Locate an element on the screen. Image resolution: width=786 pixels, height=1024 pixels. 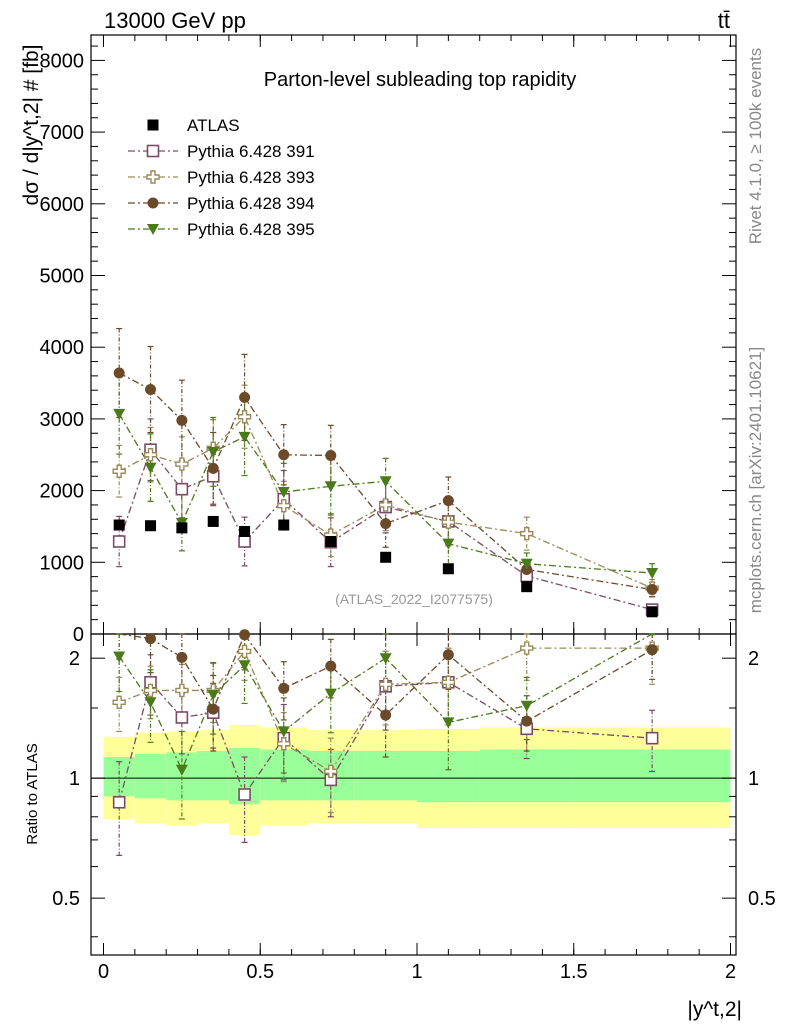
legend-label-0: ATLAS is located at coordinates (213, 125).